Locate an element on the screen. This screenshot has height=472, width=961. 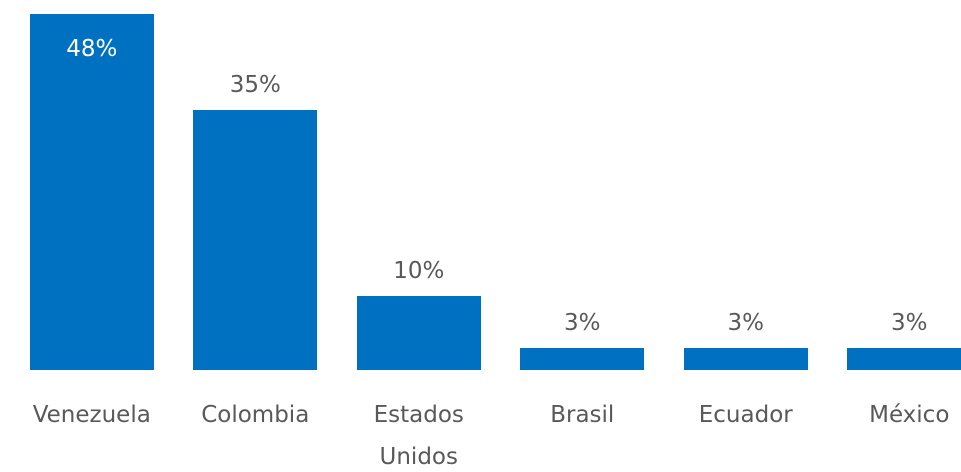
category-label: México is located at coordinates (909, 415).